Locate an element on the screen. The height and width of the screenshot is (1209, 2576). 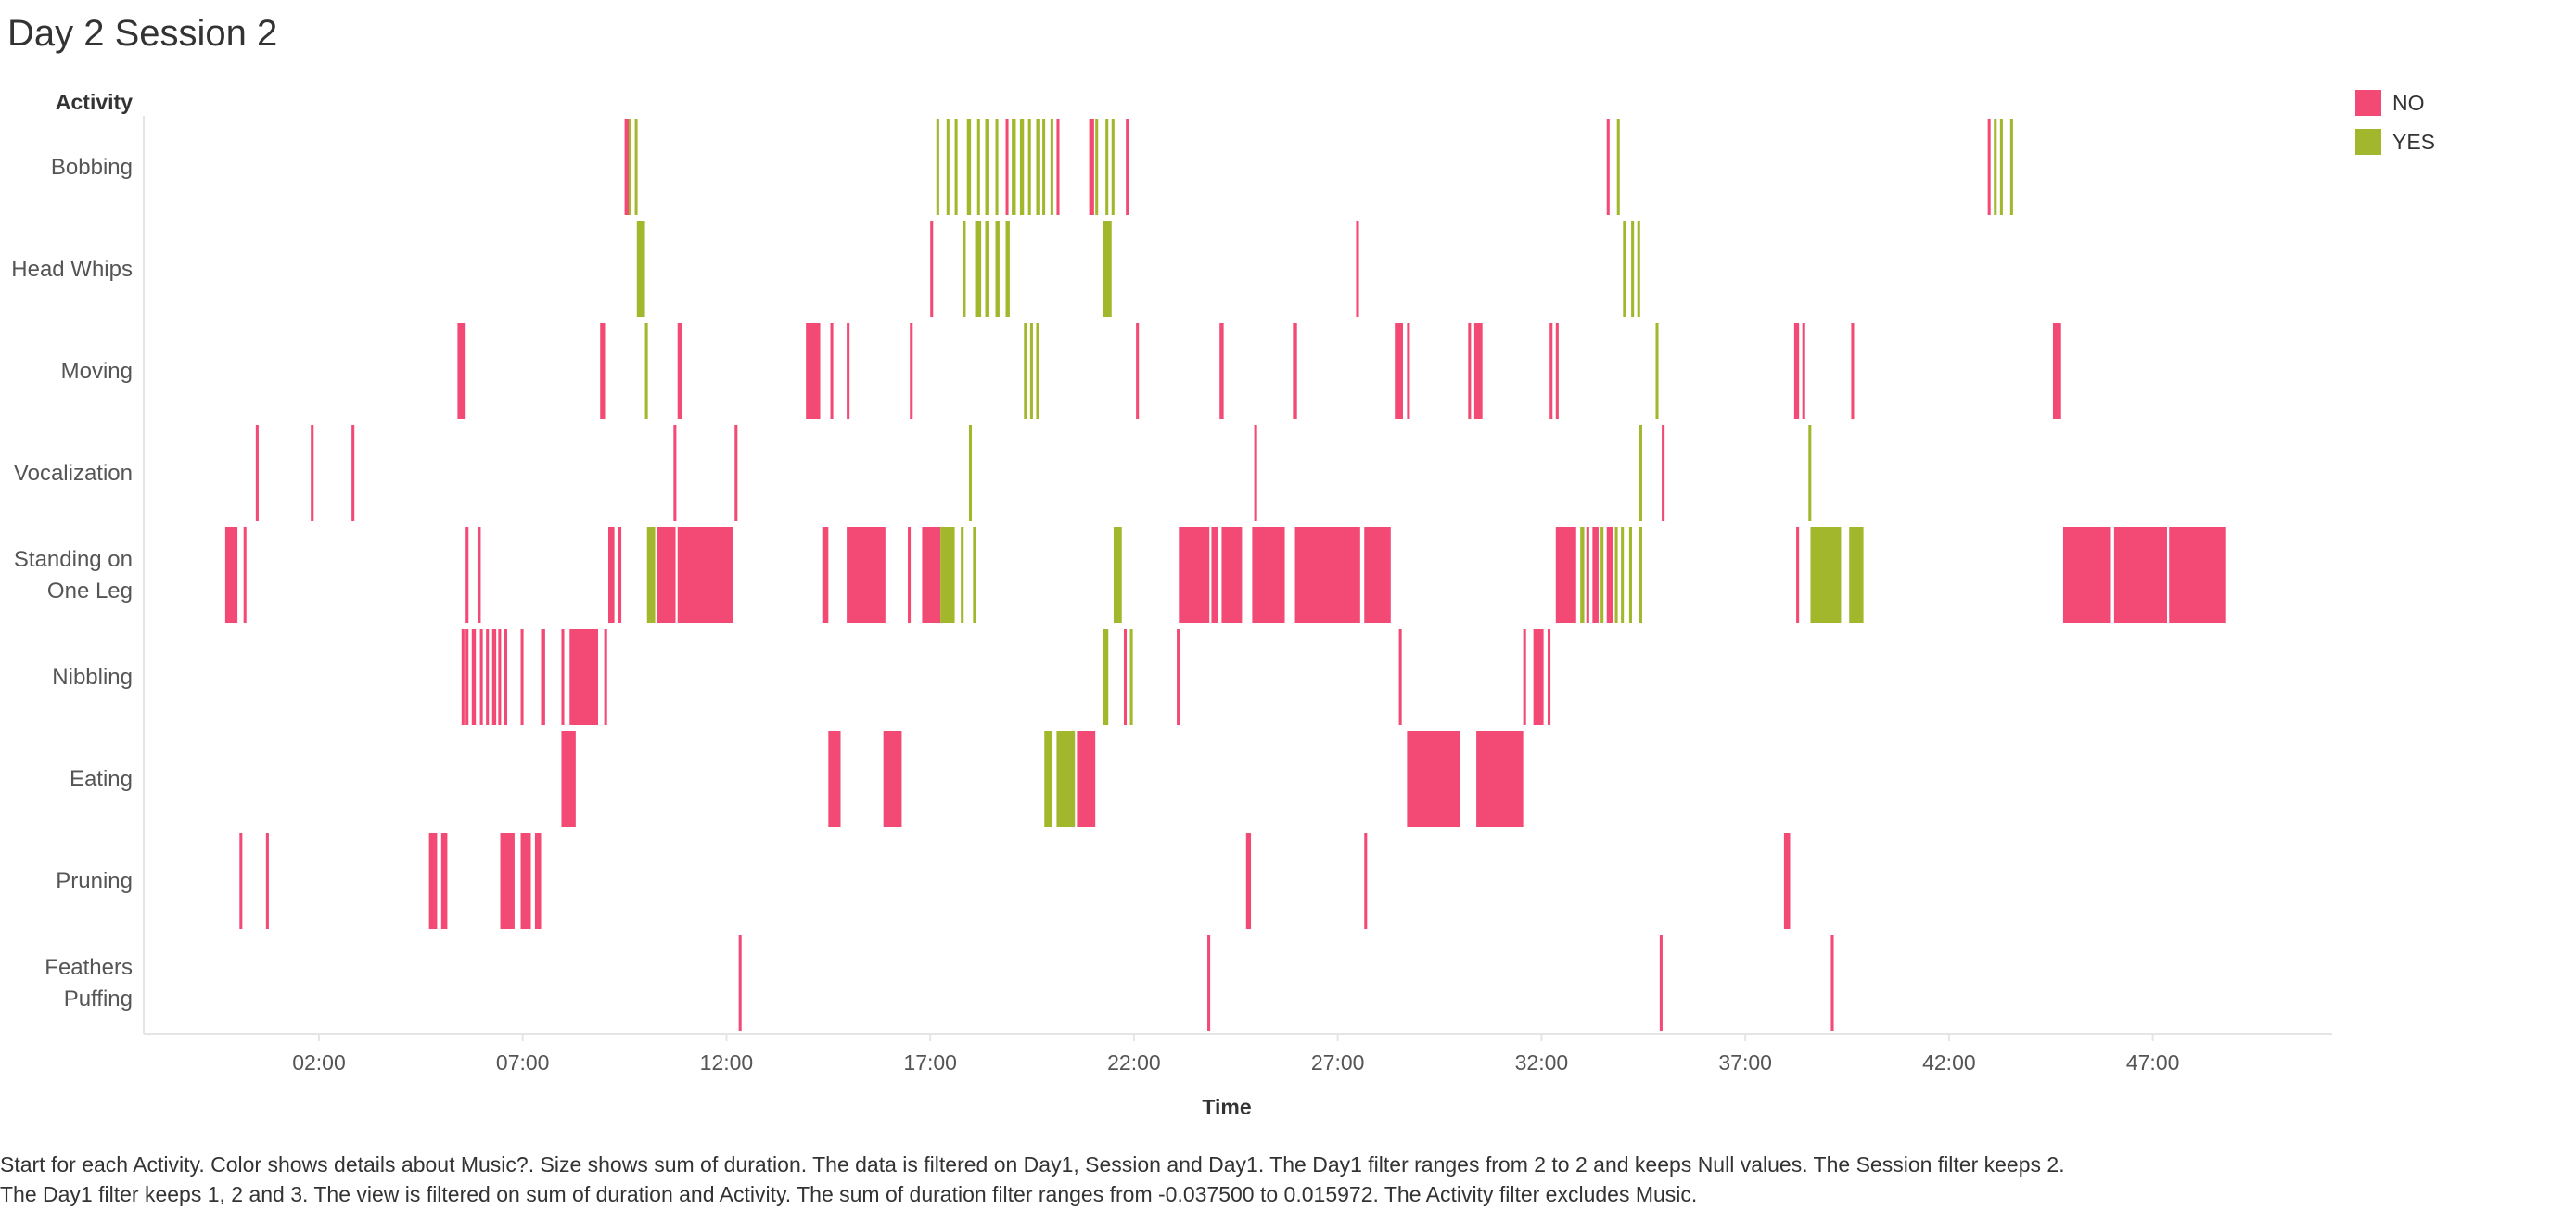
category-label: Vocalization is located at coordinates (74, 473).